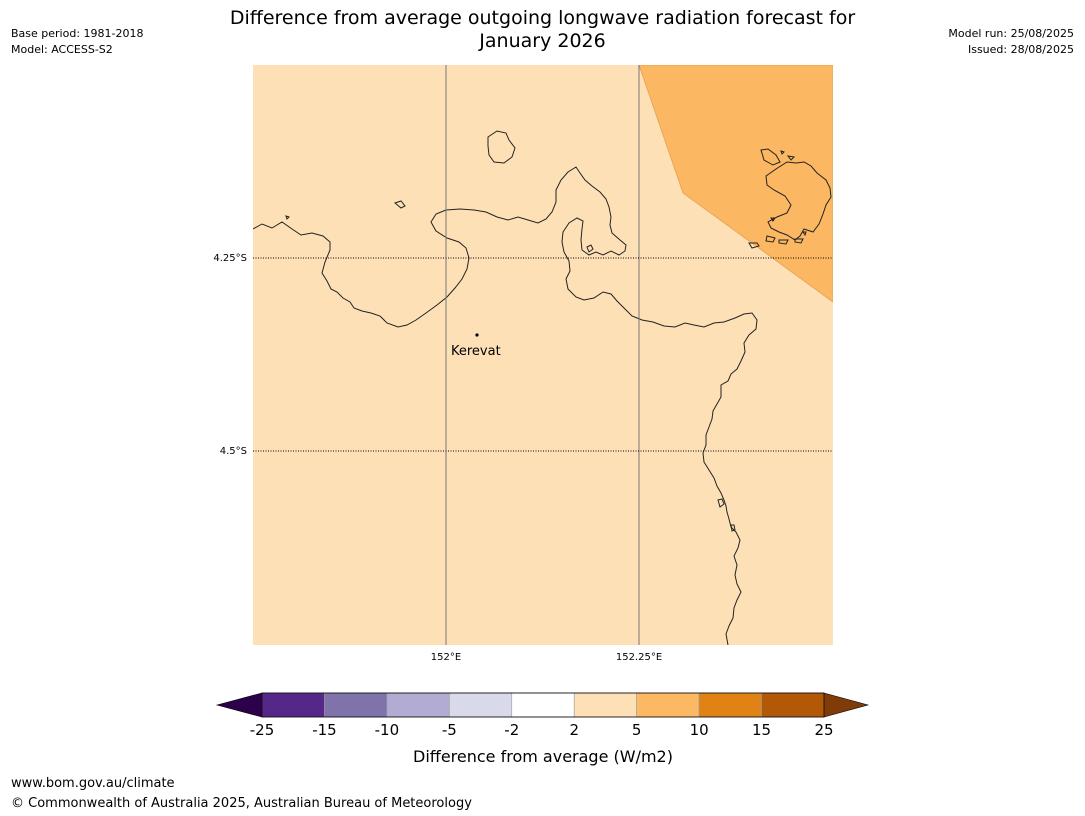 This screenshot has height=816, width=1085. I want to click on place-label-kerevat: Kerevat, so click(476, 351).